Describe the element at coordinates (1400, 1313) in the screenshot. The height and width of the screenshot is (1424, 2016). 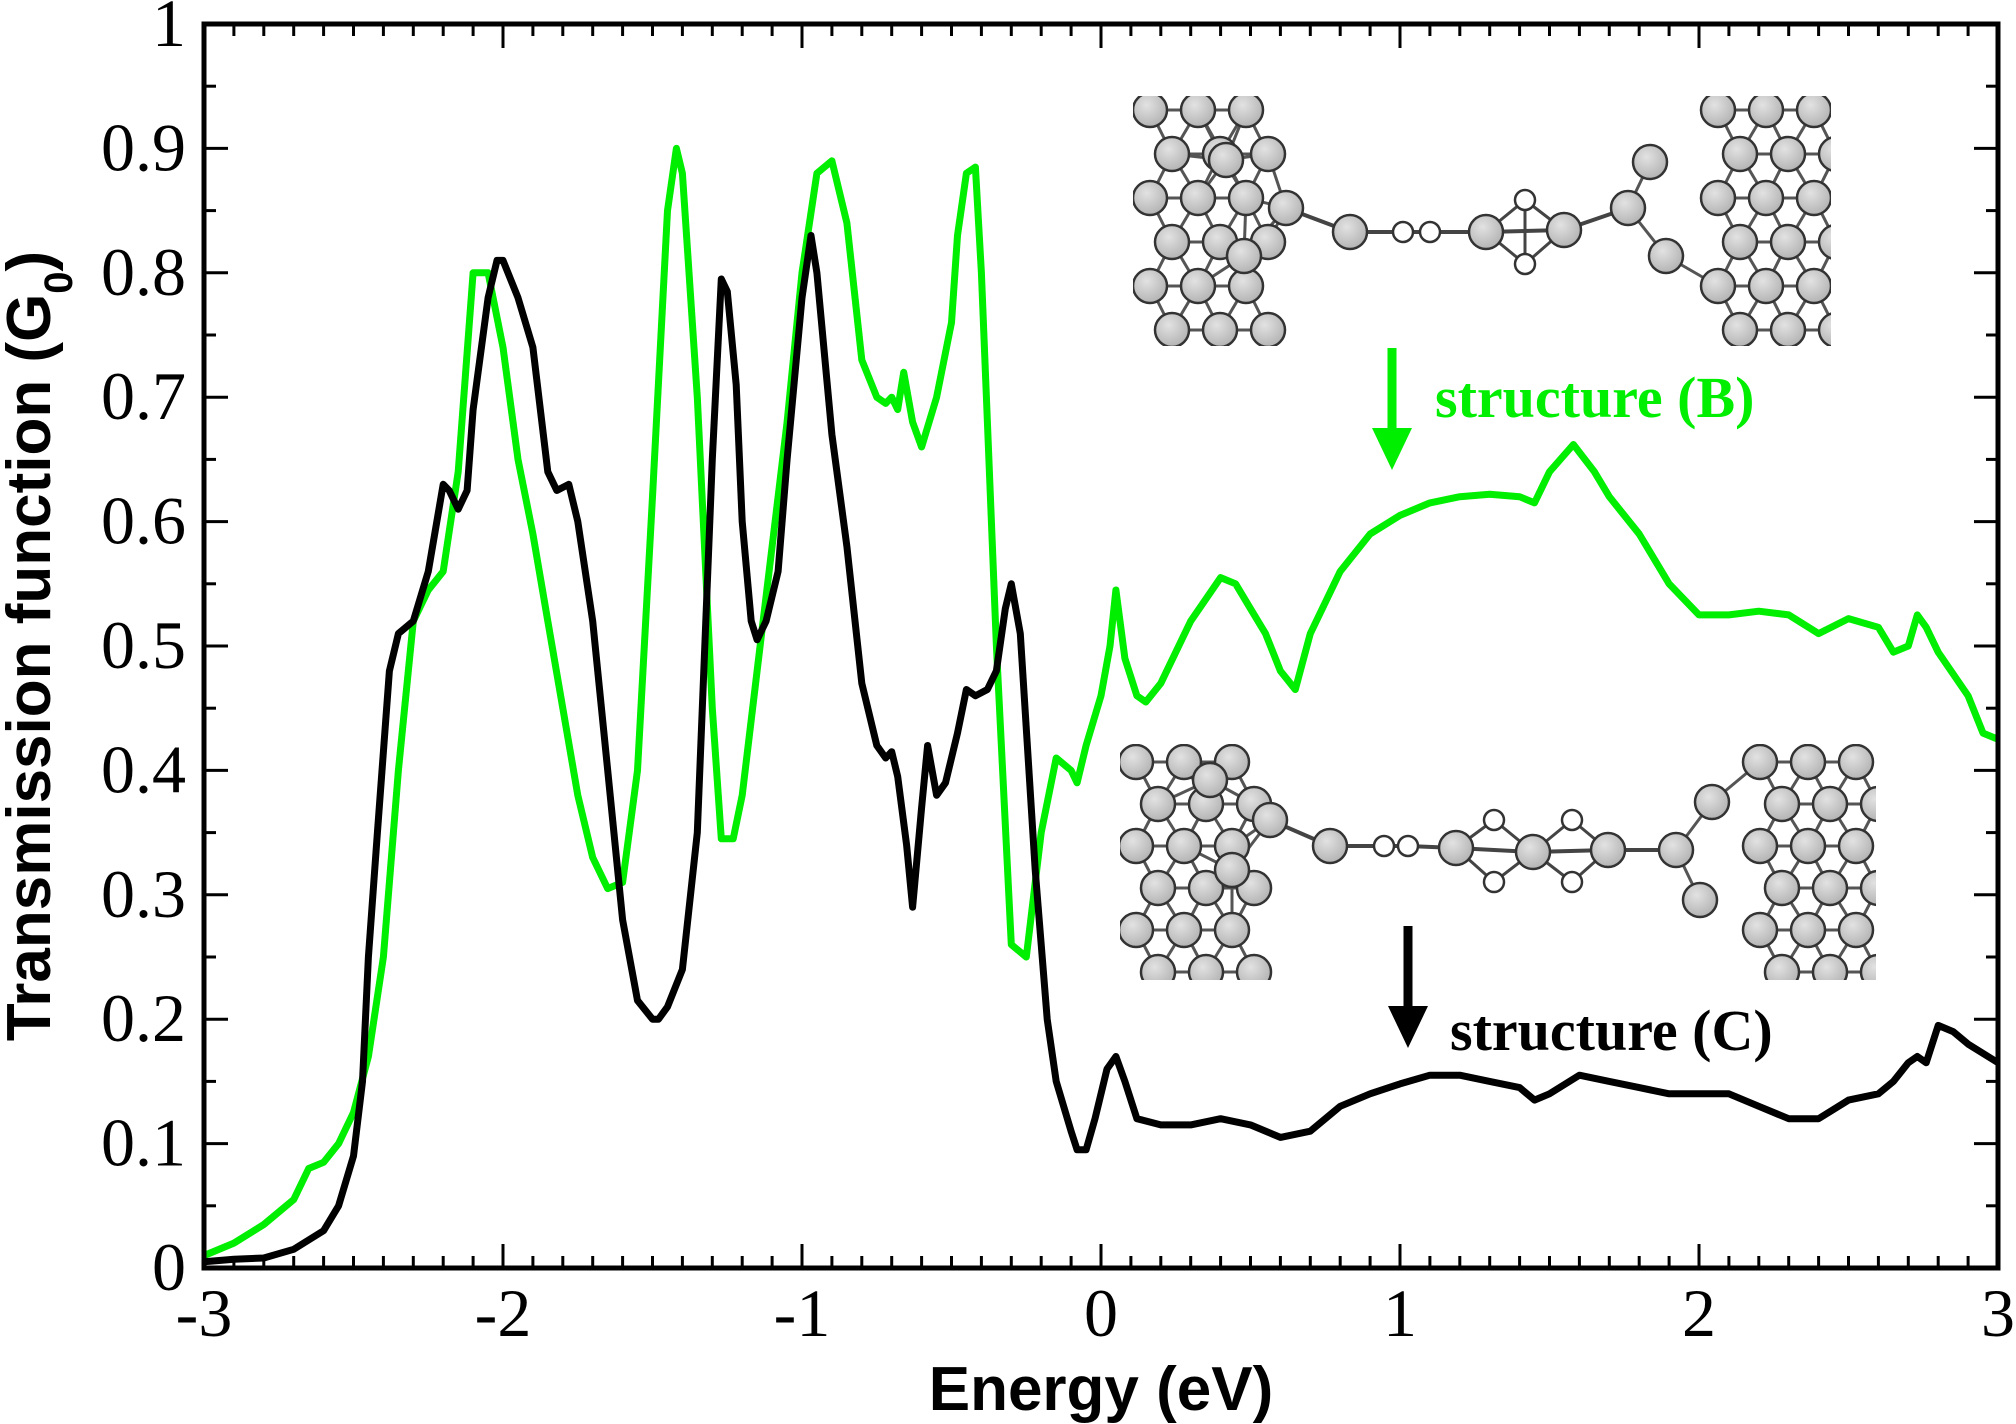
I see `x-tick-label: 1` at that location.